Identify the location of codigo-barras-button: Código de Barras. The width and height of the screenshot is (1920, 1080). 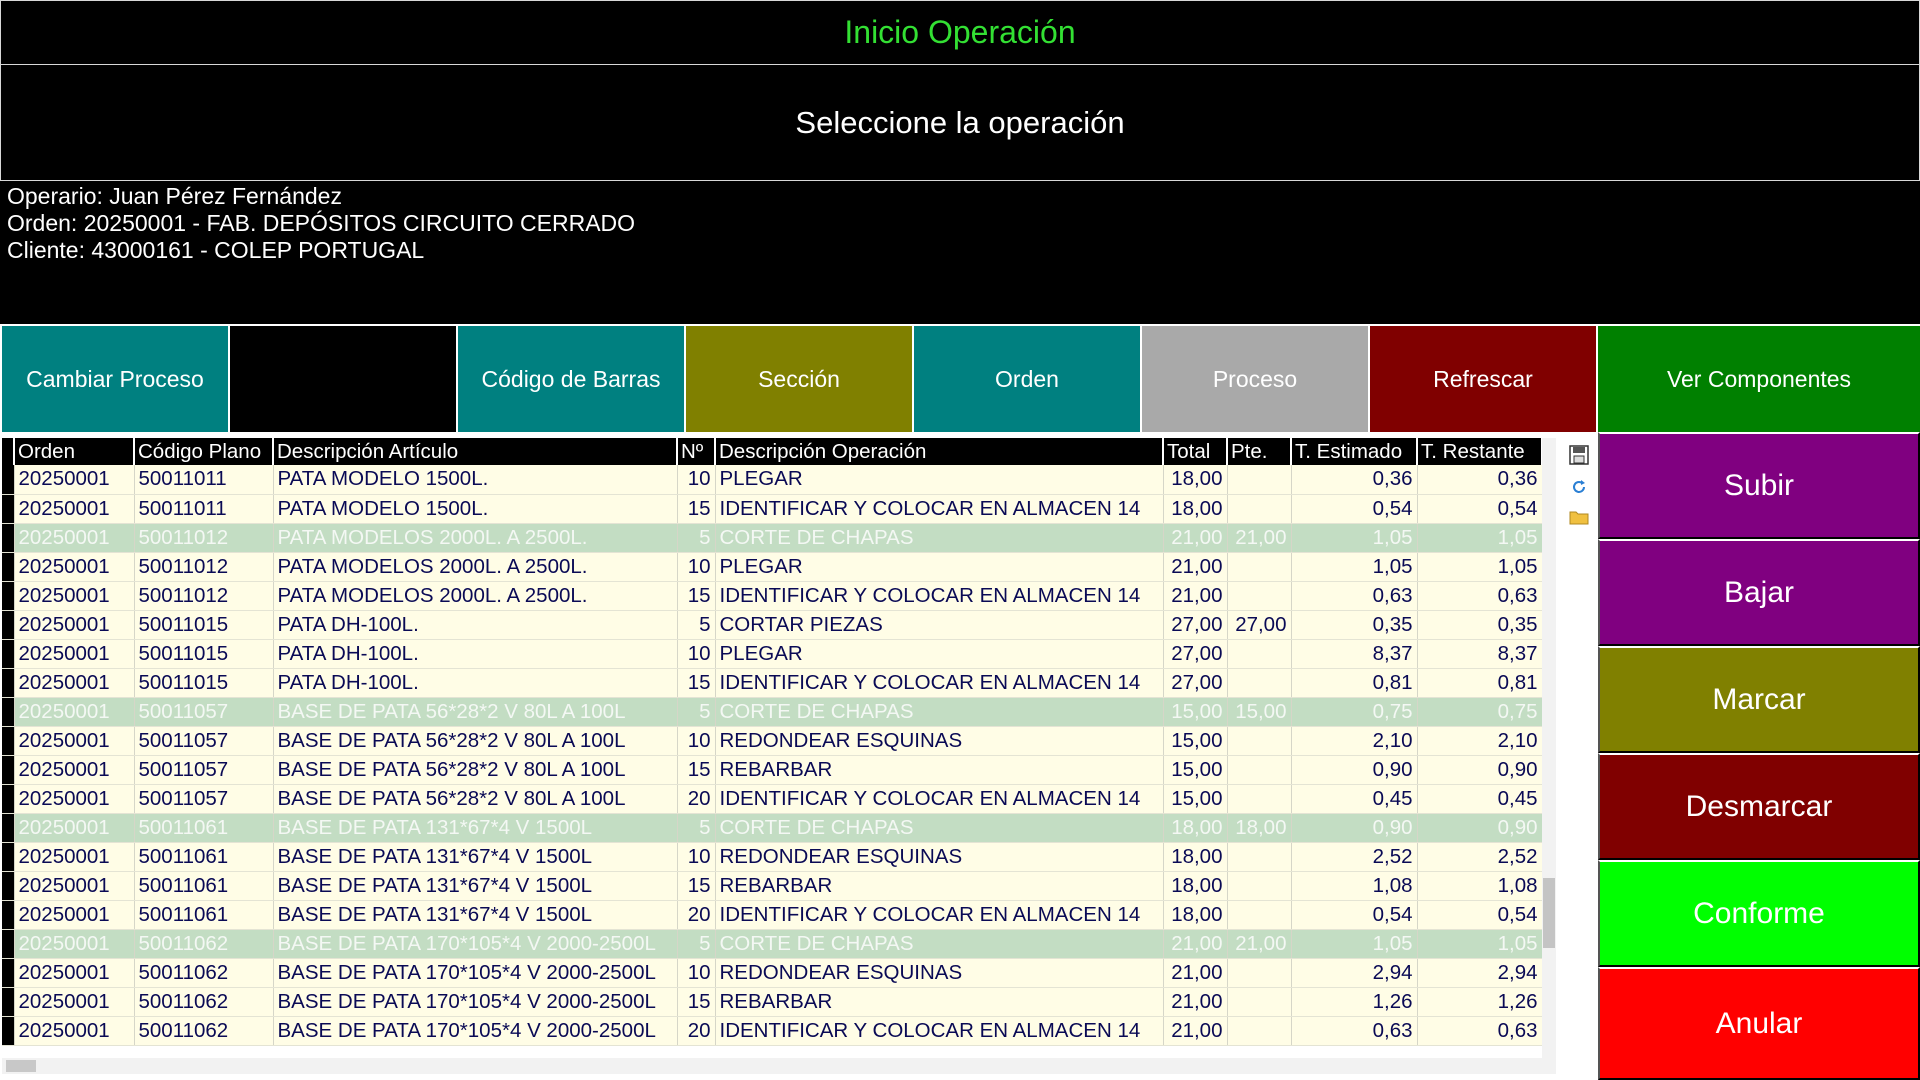
(571, 379).